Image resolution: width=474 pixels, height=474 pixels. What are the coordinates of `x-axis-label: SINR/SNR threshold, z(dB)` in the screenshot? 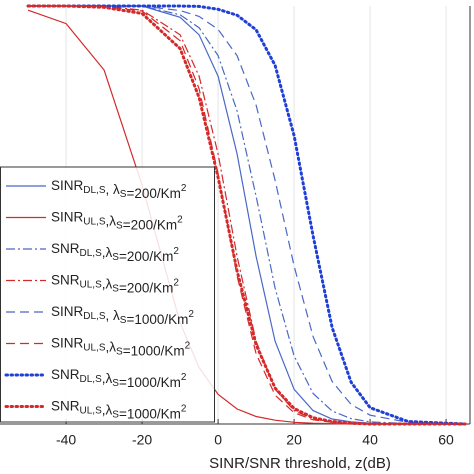 It's located at (300, 463).